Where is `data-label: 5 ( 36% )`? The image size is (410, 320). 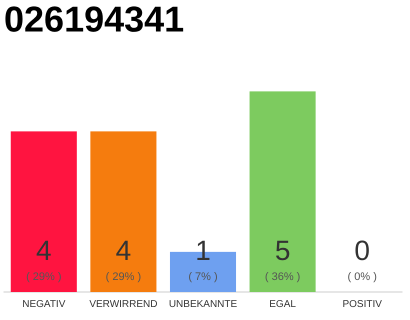
data-label: 5 ( 36% ) is located at coordinates (282, 259).